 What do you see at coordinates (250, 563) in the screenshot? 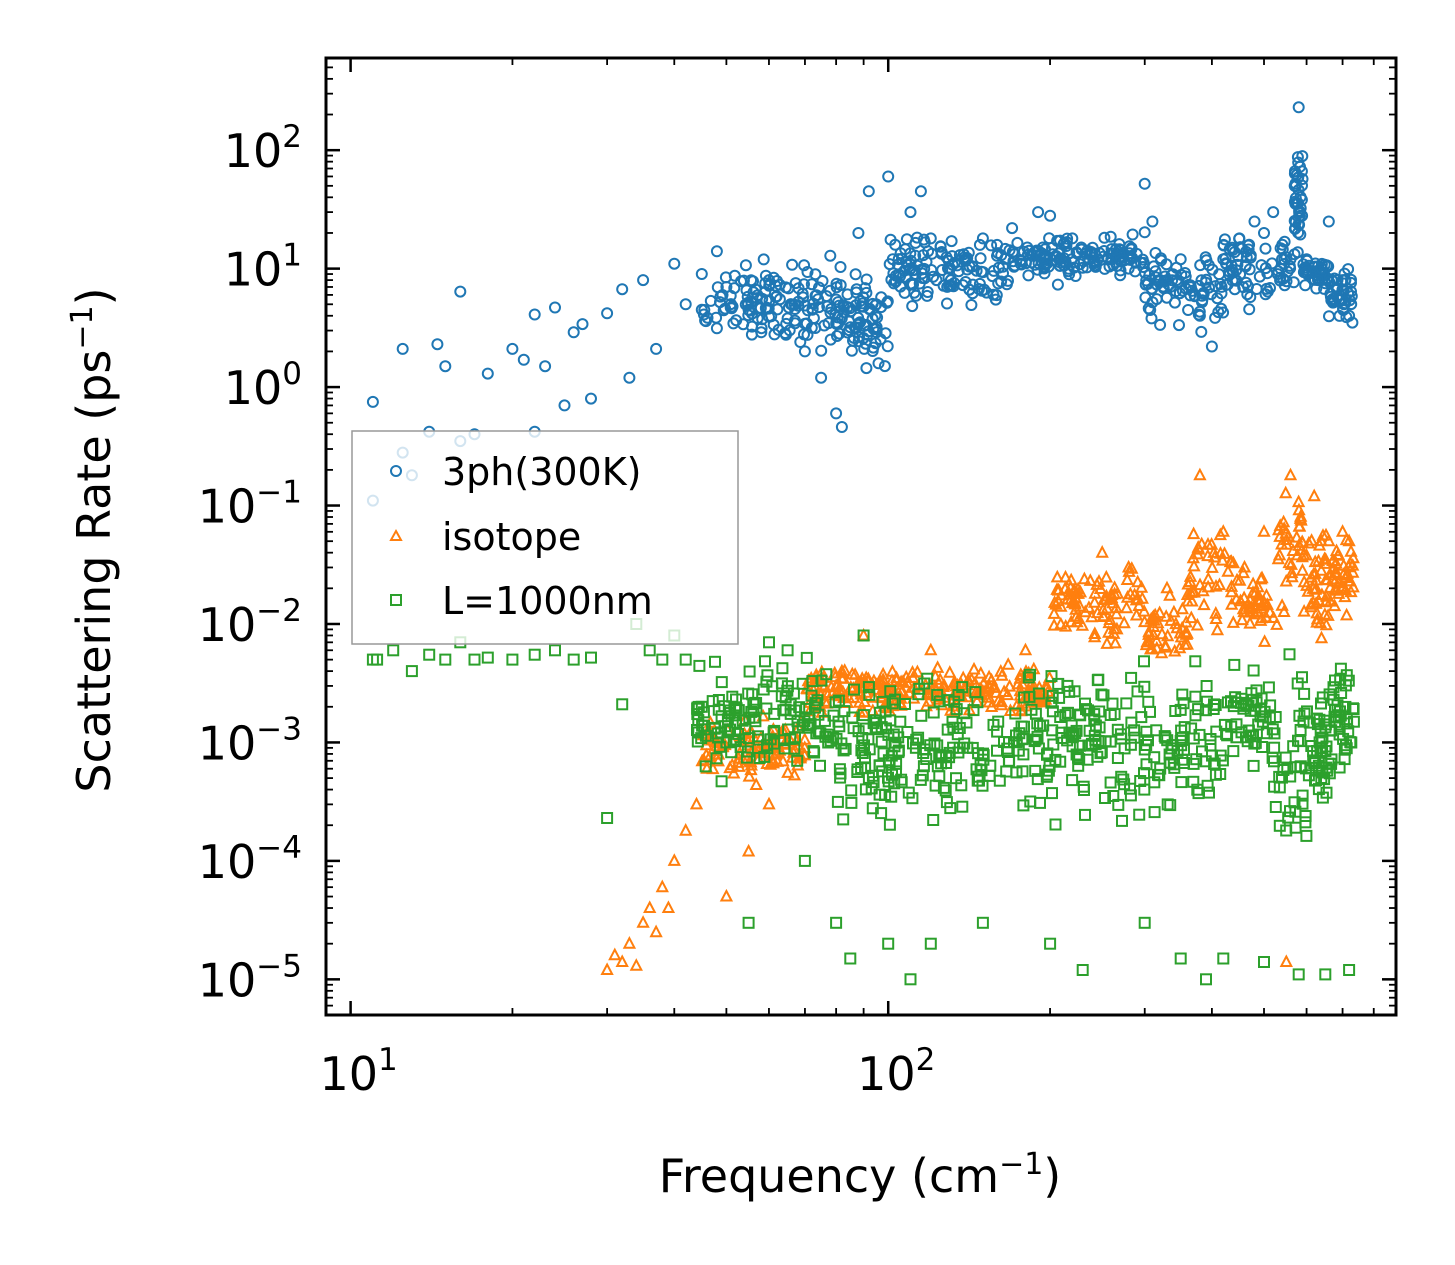
I see `y-tick-labels: 102 101 100 10−1 10−2 10−3 10−4 10−5` at bounding box center [250, 563].